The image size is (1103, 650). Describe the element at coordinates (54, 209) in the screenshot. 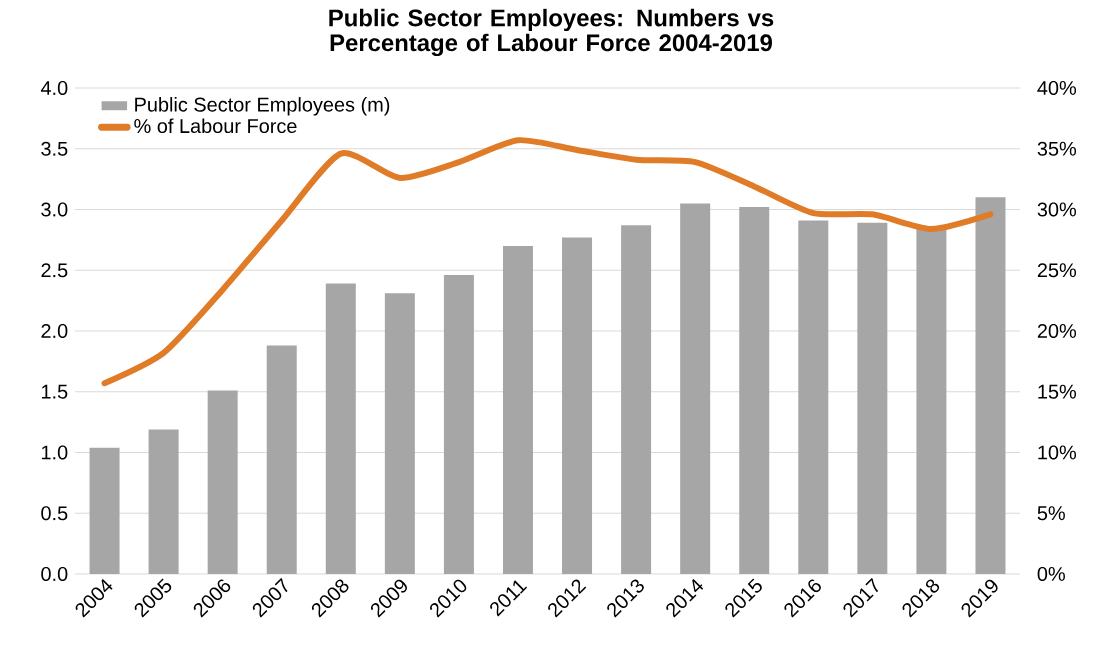

I see `y-tick-label: 3.0` at that location.